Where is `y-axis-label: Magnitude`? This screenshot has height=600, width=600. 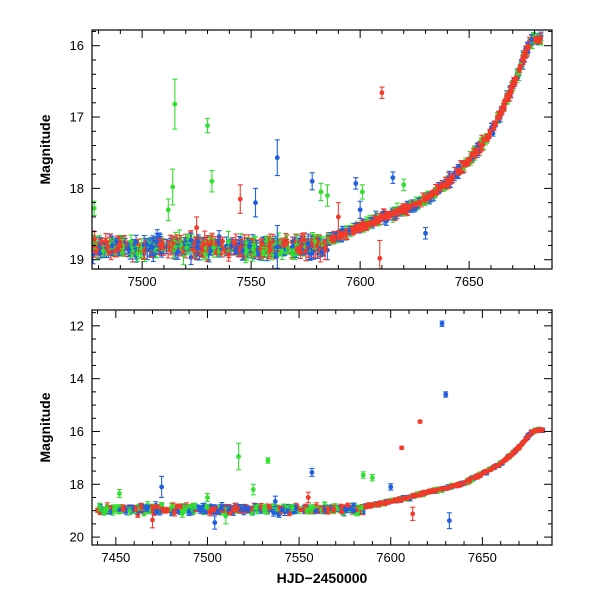 y-axis-label: Magnitude is located at coordinates (45, 427).